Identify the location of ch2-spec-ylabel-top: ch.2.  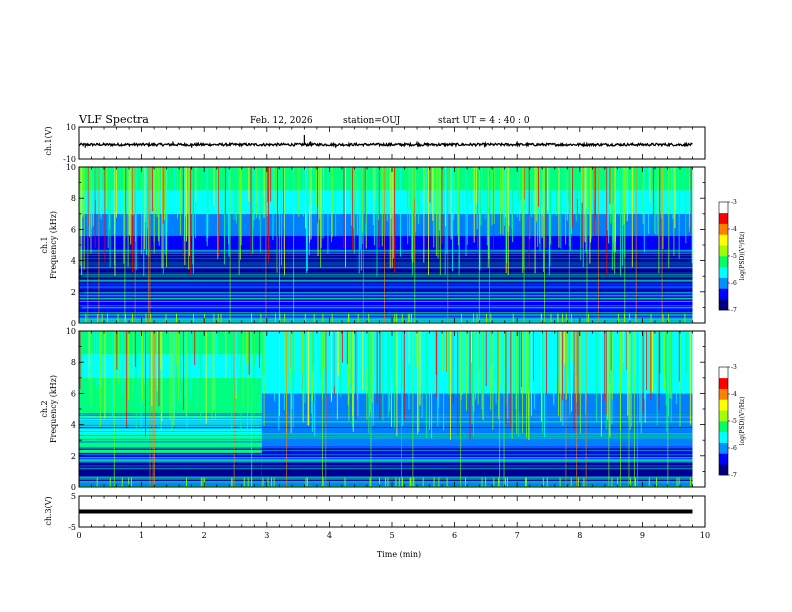
(44, 408).